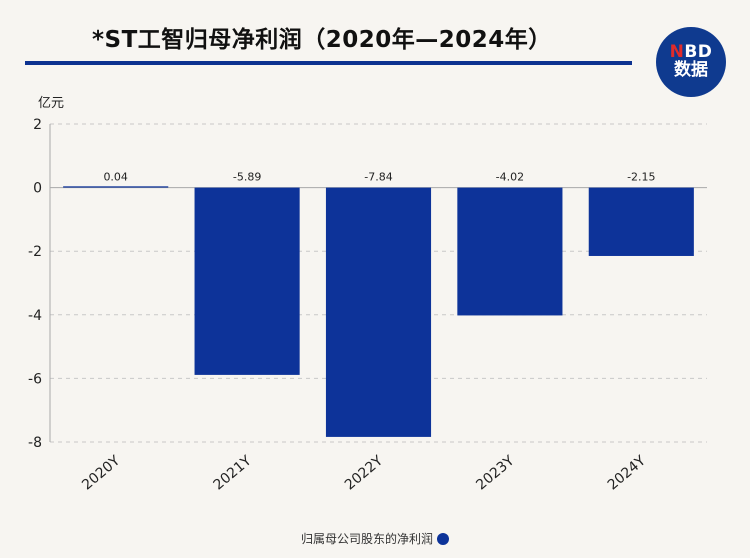  What do you see at coordinates (101, 473) in the screenshot?
I see `x-tick-label-2020Y: 2020Y` at bounding box center [101, 473].